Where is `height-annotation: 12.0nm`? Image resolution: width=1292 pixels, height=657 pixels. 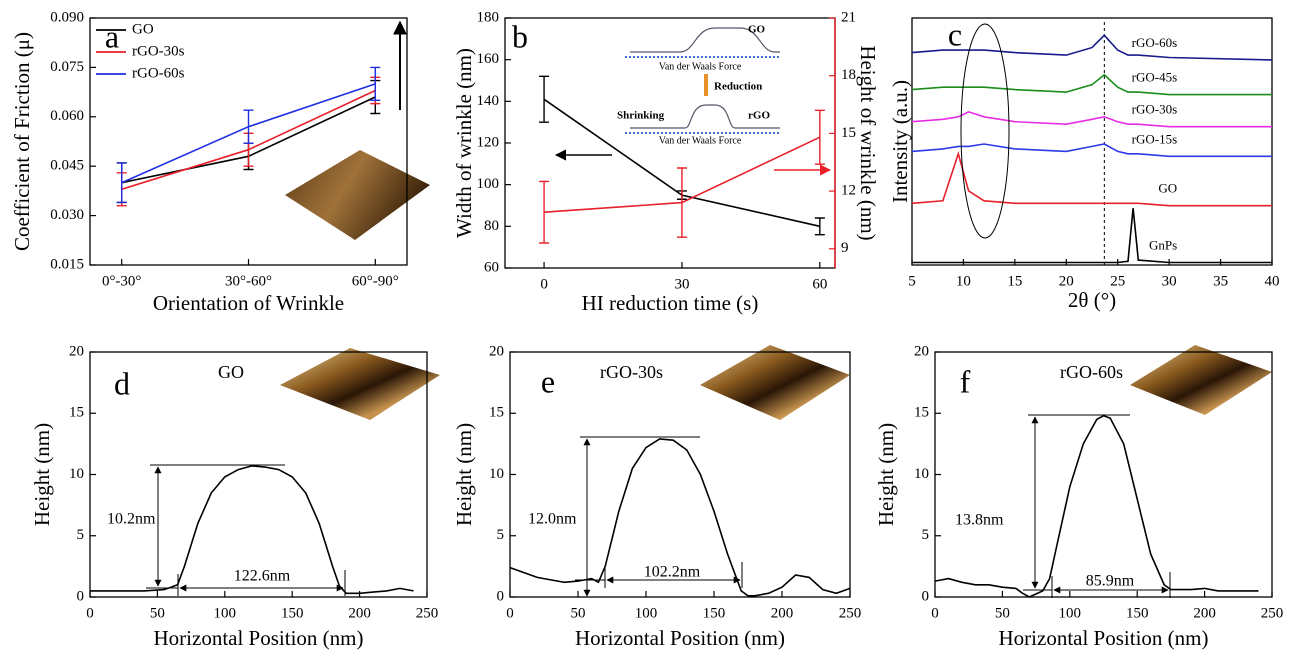 height-annotation: 12.0nm is located at coordinates (552, 519).